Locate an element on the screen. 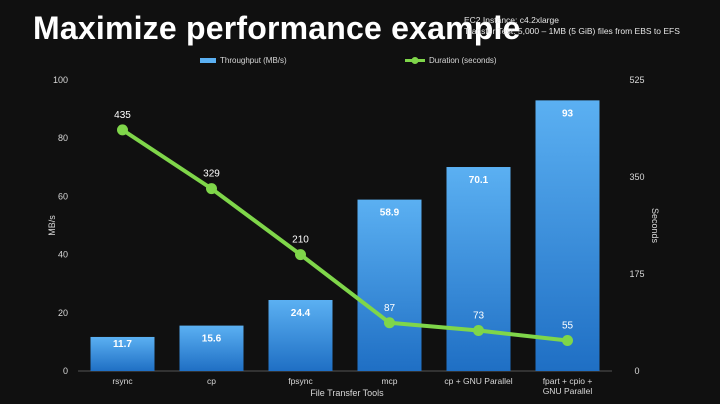 The height and width of the screenshot is (404, 720). bar-value-label: 11.7 is located at coordinates (122, 344).